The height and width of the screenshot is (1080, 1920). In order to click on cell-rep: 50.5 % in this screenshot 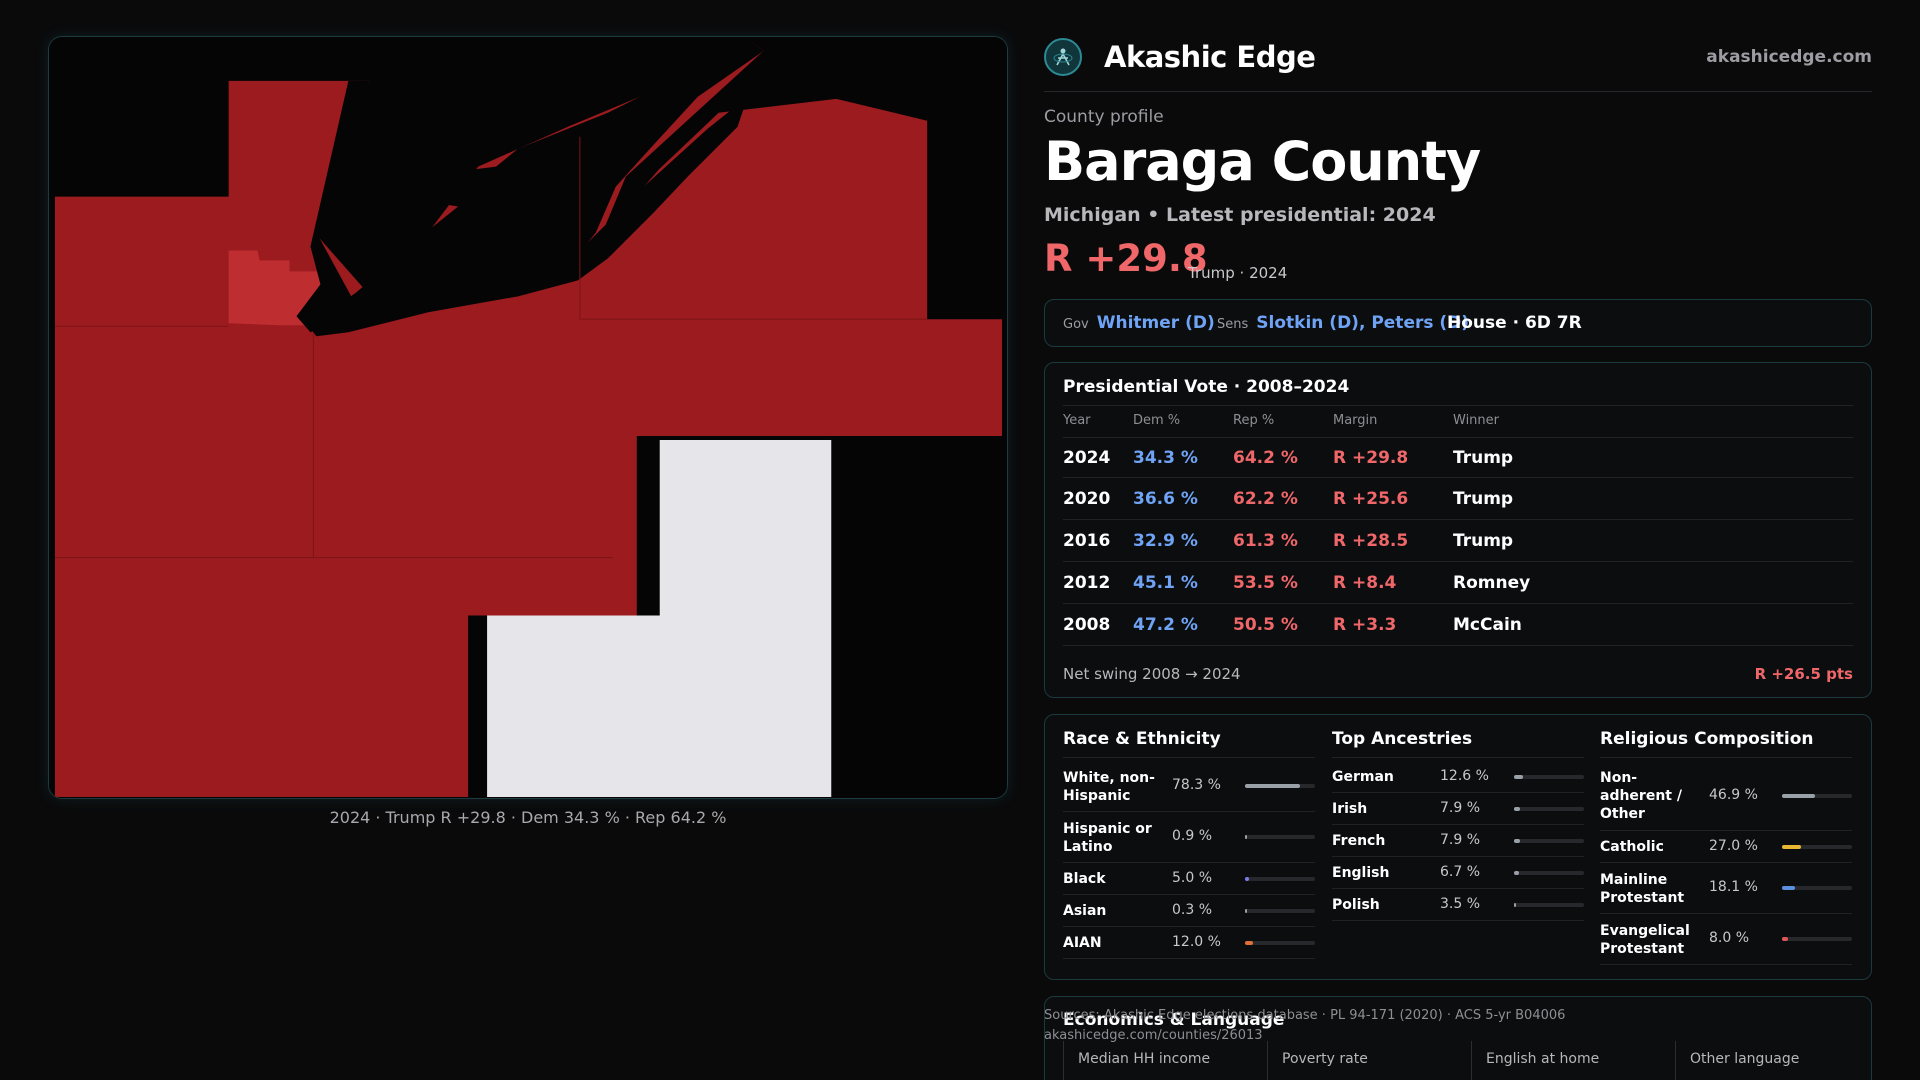, I will do `click(1265, 625)`.